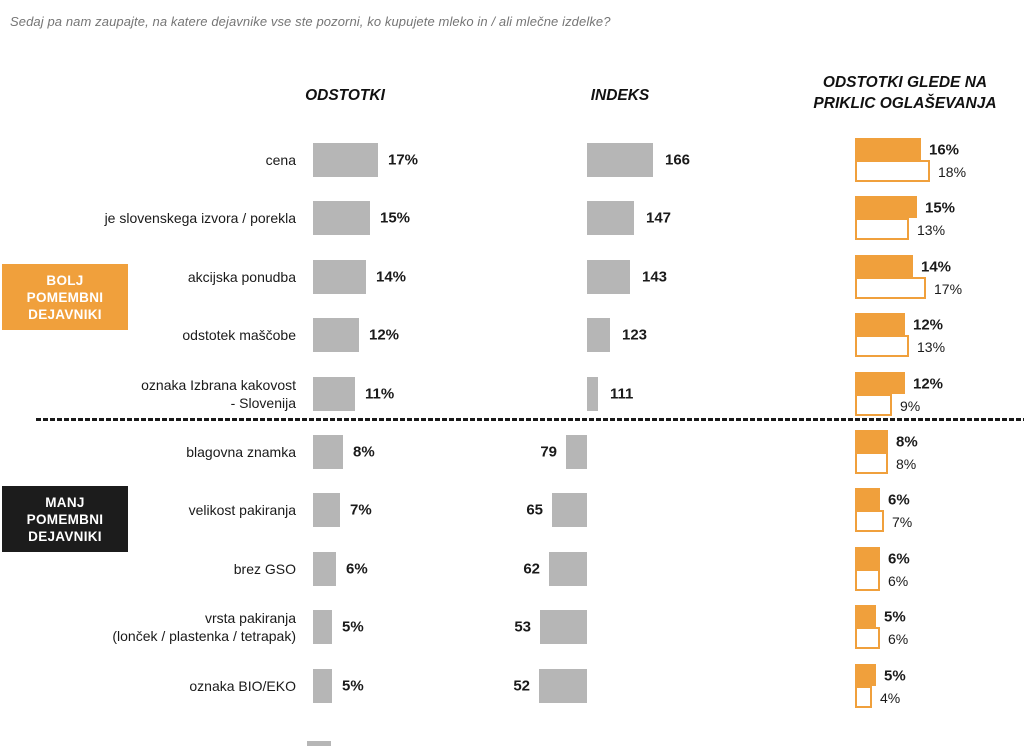  What do you see at coordinates (65, 519) in the screenshot?
I see `badge-manj-pomembni-dejavniki: MANJ POMEMBNI DEJAVNIKI` at bounding box center [65, 519].